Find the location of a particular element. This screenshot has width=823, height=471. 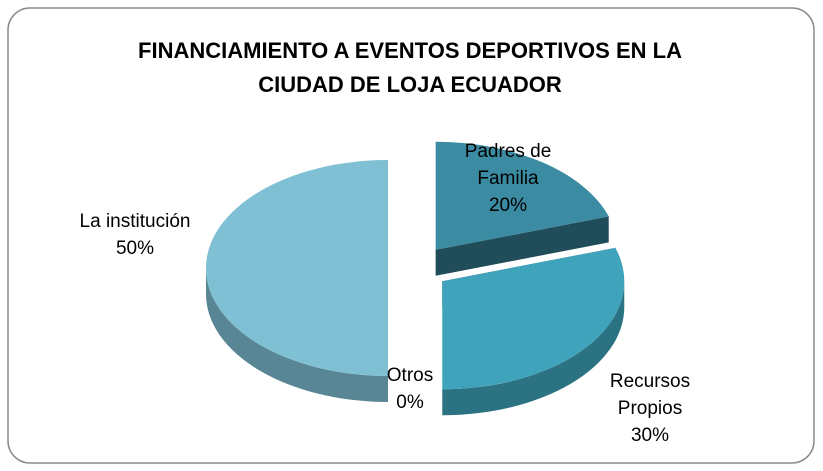

label-category: La institución is located at coordinates (135, 221).